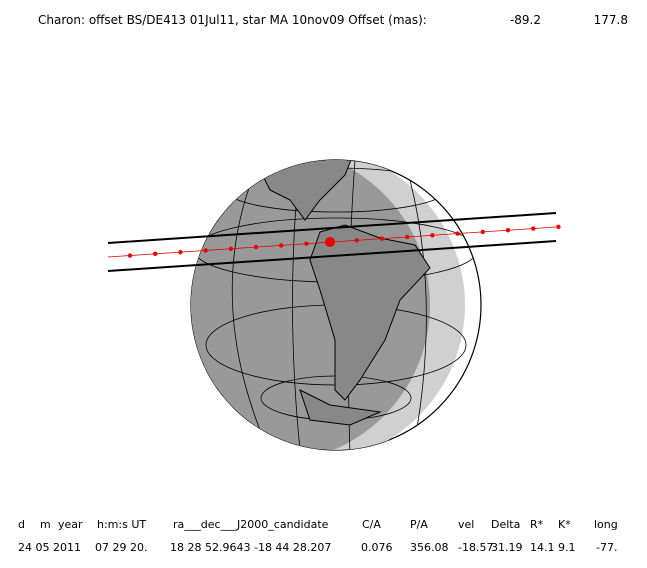 The width and height of the screenshot is (647, 568). What do you see at coordinates (567, 547) in the screenshot?
I see `row-value: 9.1` at bounding box center [567, 547].